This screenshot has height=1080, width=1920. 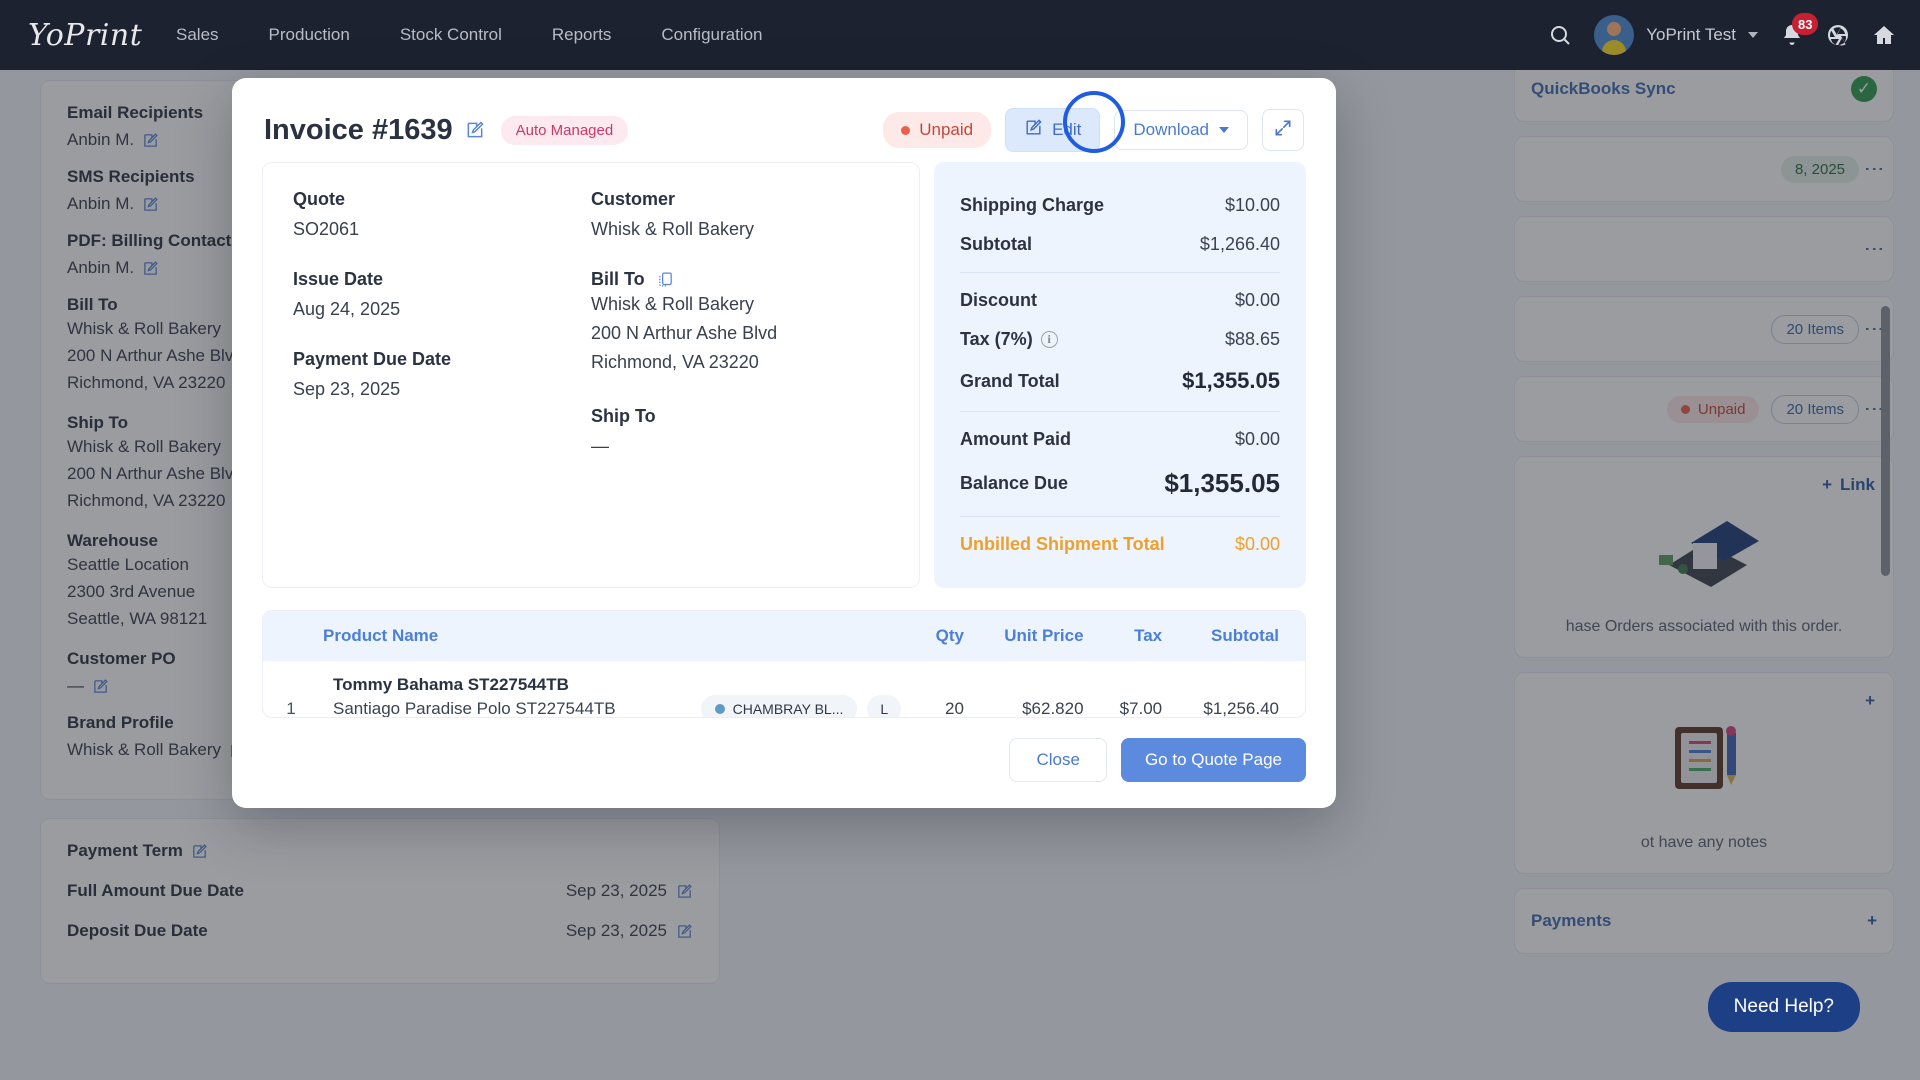 I want to click on bg-label: Full Amount Due Date, so click(x=155, y=890).